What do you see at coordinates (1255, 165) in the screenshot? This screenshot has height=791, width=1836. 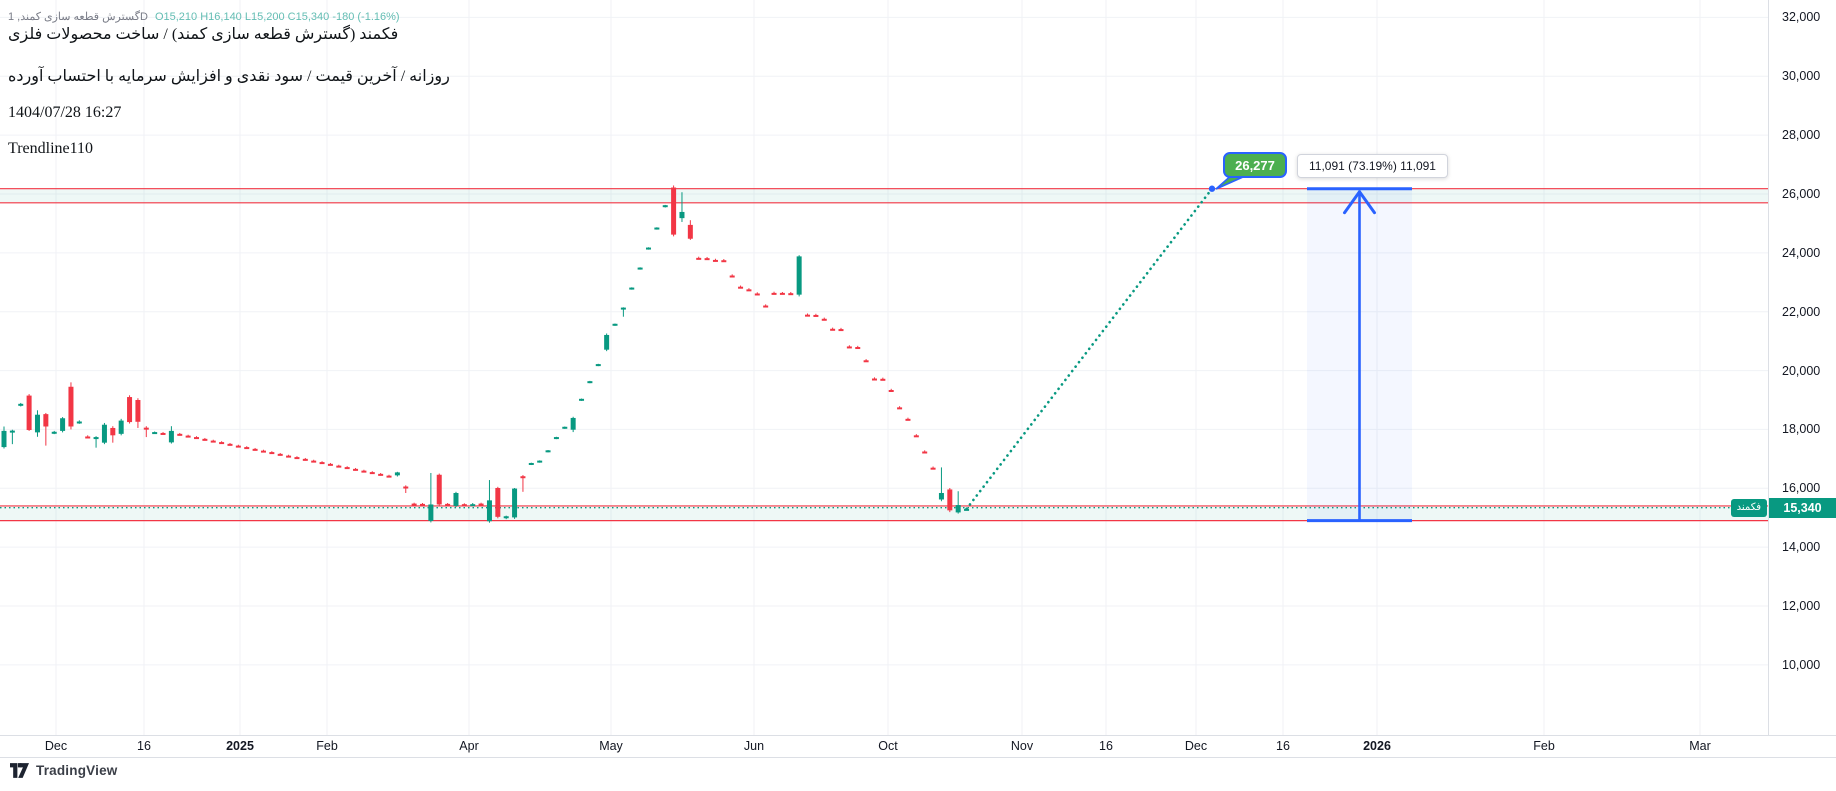 I see `price-target-callout: 26,277` at bounding box center [1255, 165].